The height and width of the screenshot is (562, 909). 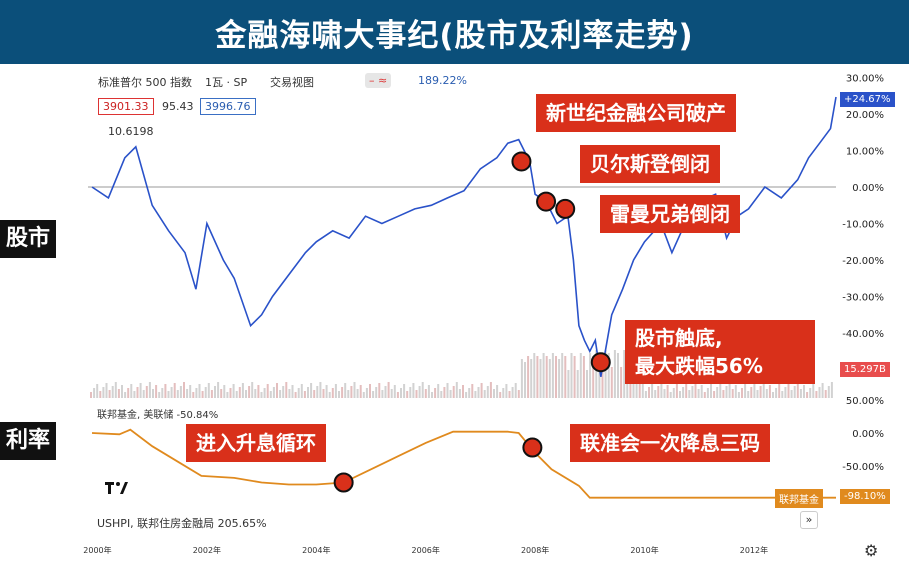 I want to click on price-box-red: 3901.33, so click(x=126, y=106).